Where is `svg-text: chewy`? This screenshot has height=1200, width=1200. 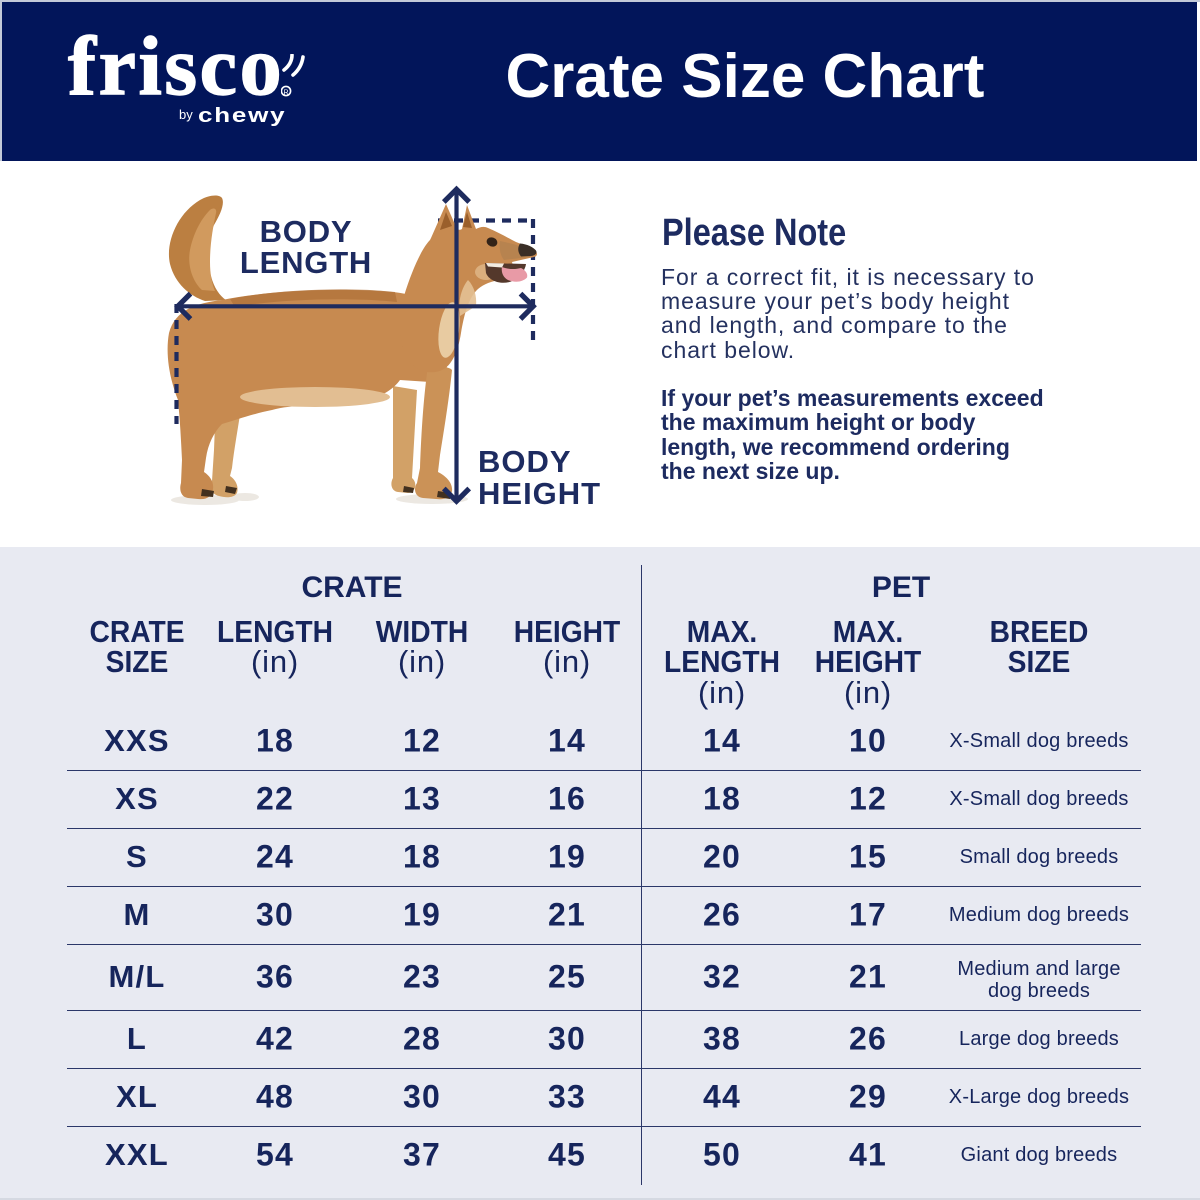
svg-text: chewy is located at coordinates (242, 115).